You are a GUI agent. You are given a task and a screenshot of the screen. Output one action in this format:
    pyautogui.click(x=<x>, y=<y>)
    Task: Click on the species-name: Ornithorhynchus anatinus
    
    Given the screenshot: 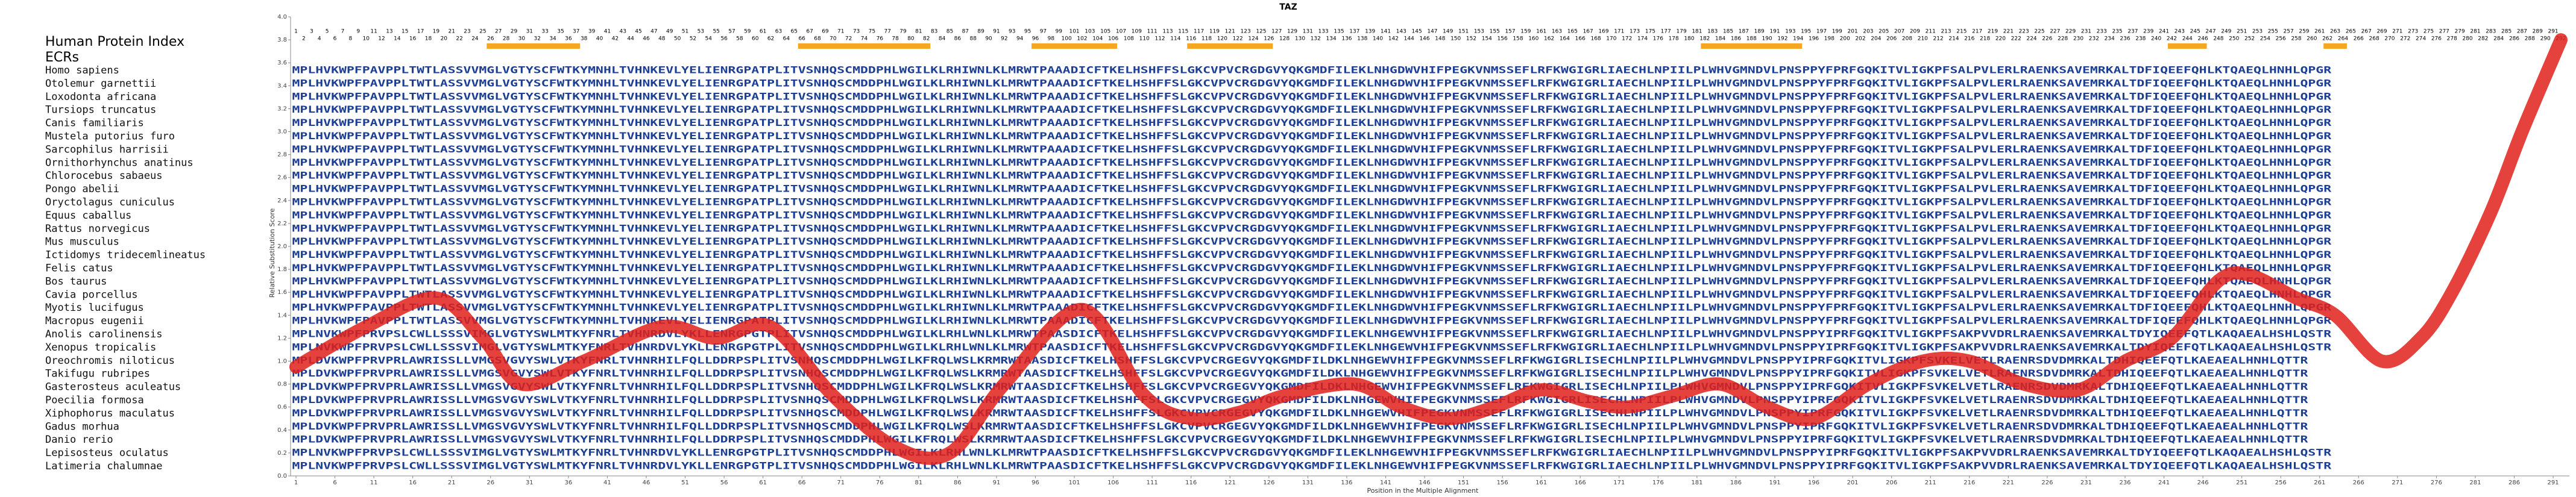 What is the action you would take?
    pyautogui.click(x=119, y=163)
    